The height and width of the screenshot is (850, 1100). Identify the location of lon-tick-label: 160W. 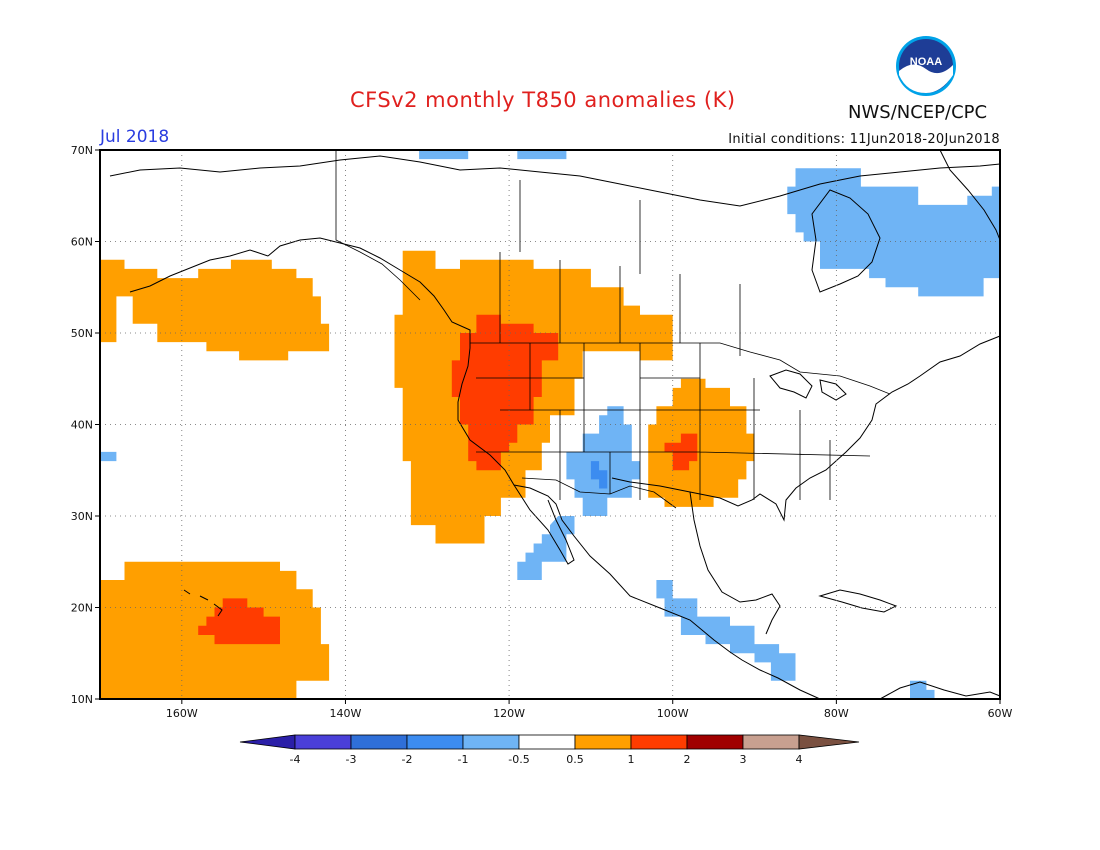
(182, 713).